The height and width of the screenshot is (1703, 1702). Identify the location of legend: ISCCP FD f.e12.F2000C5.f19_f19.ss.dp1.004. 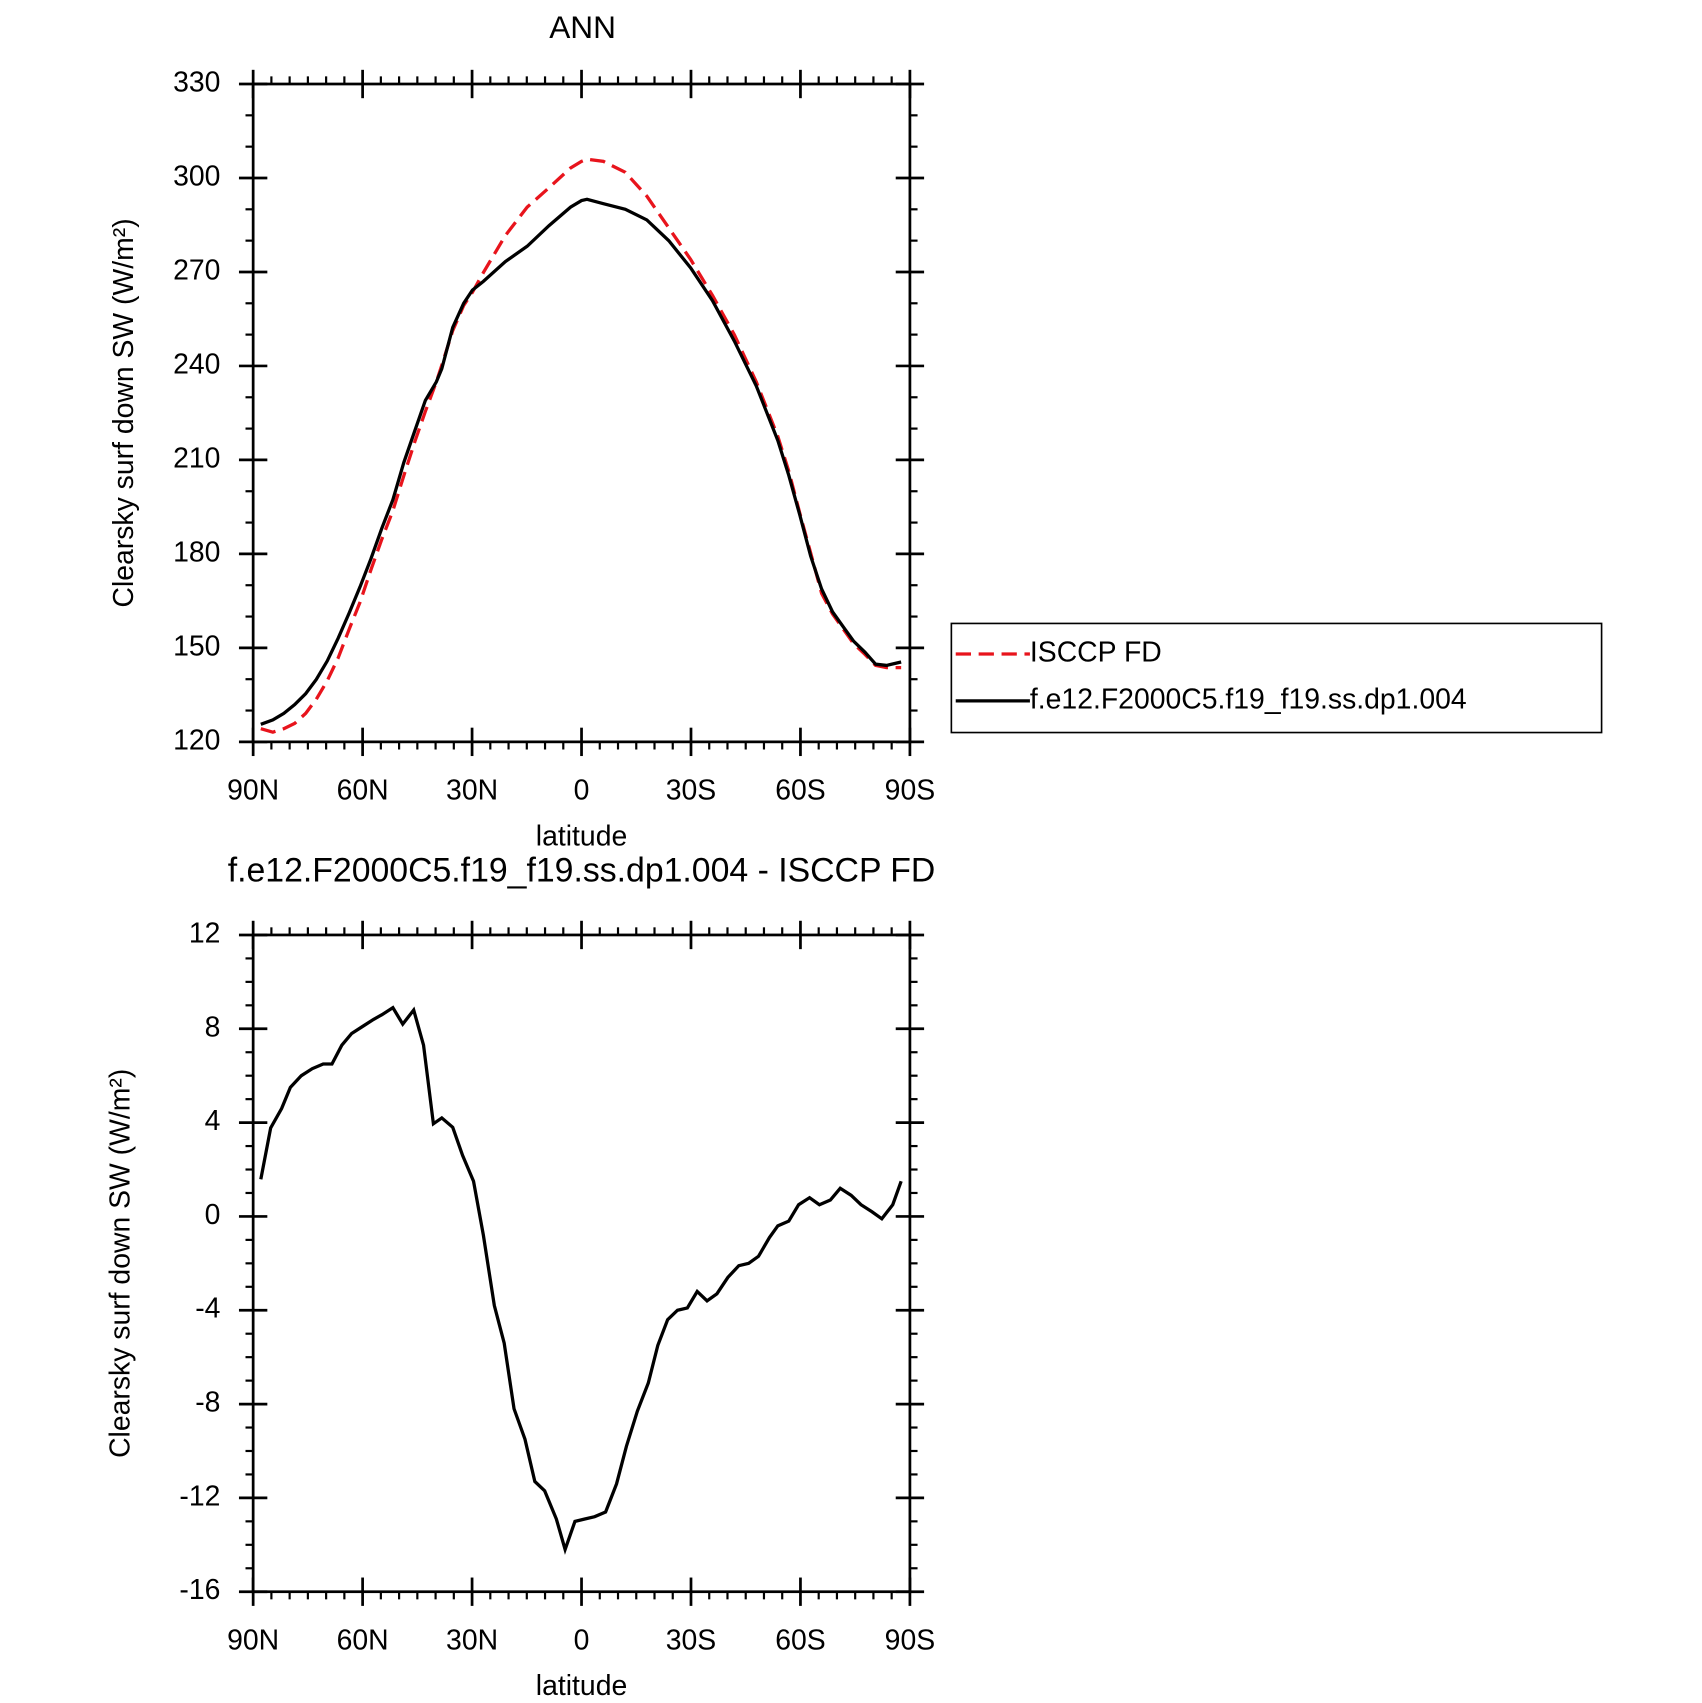
(1276, 678).